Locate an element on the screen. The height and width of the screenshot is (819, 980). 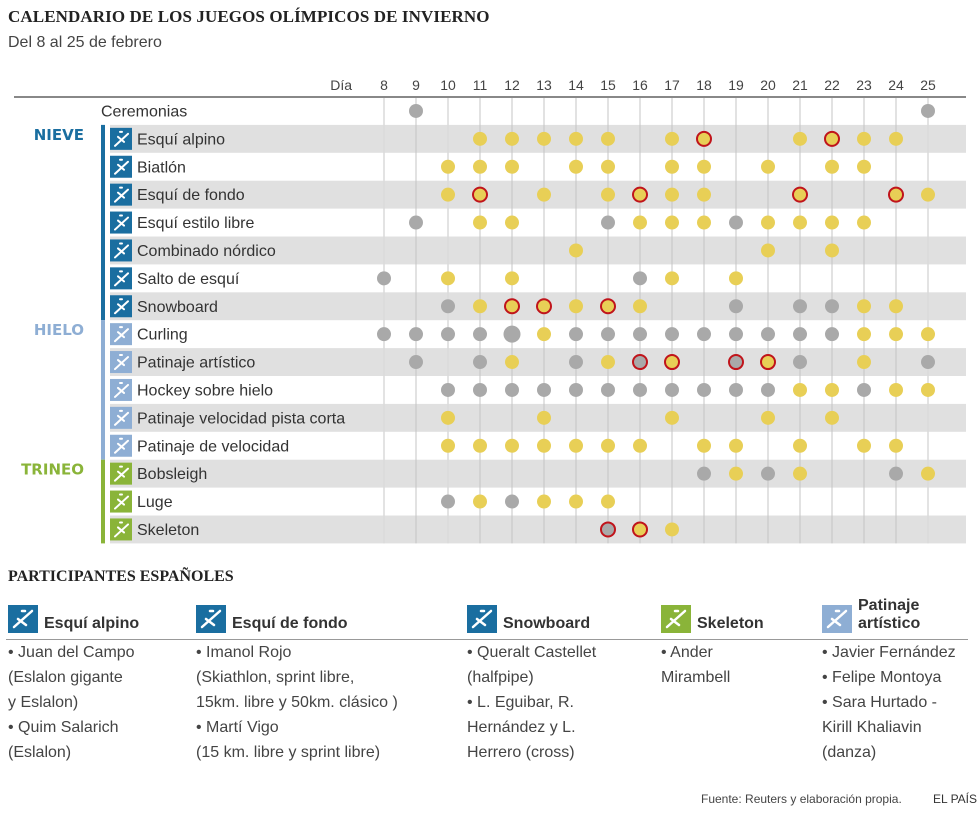
sport-label: Curling is located at coordinates (162, 335).